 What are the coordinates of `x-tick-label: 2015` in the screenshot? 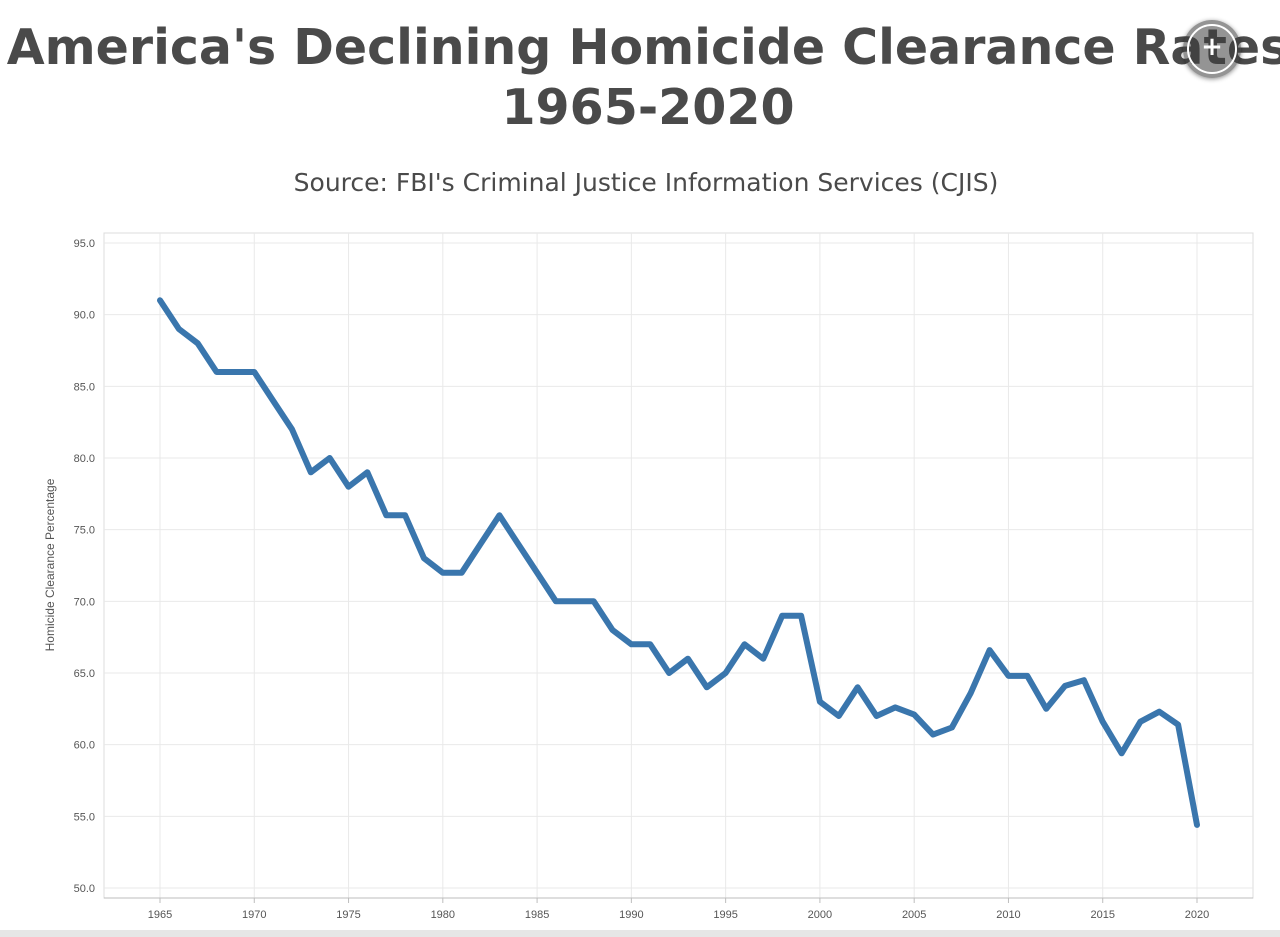 It's located at (1102, 915).